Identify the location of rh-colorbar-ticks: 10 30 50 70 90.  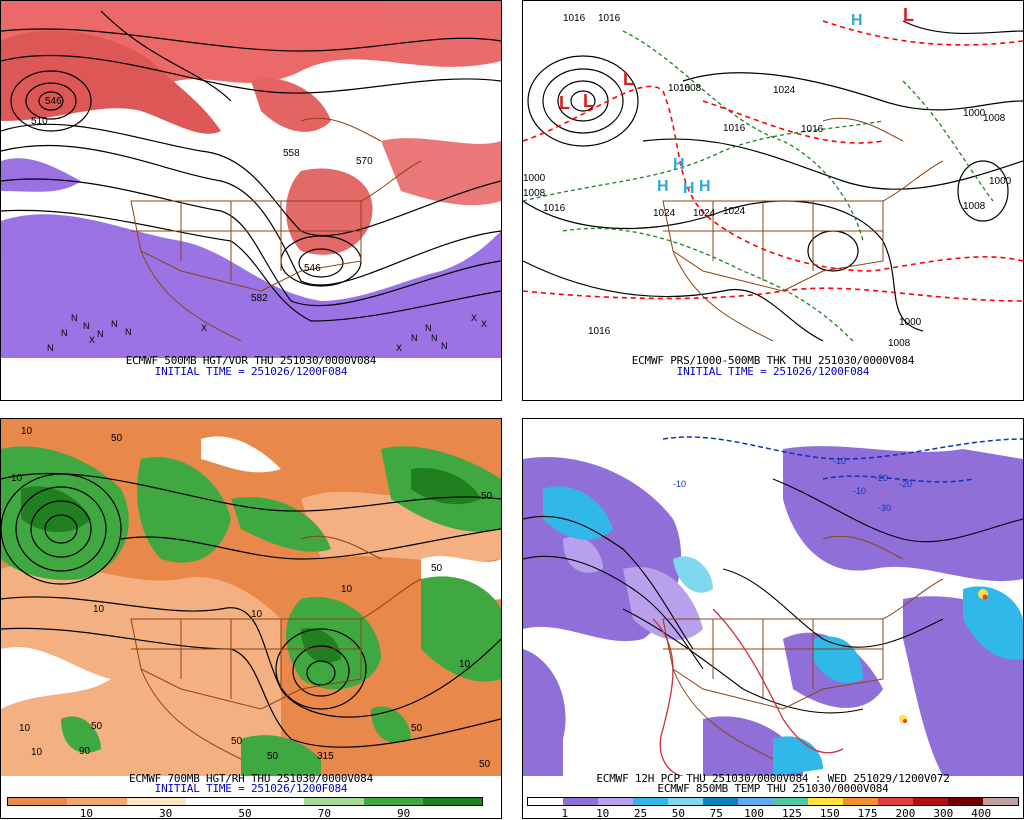
(245, 813).